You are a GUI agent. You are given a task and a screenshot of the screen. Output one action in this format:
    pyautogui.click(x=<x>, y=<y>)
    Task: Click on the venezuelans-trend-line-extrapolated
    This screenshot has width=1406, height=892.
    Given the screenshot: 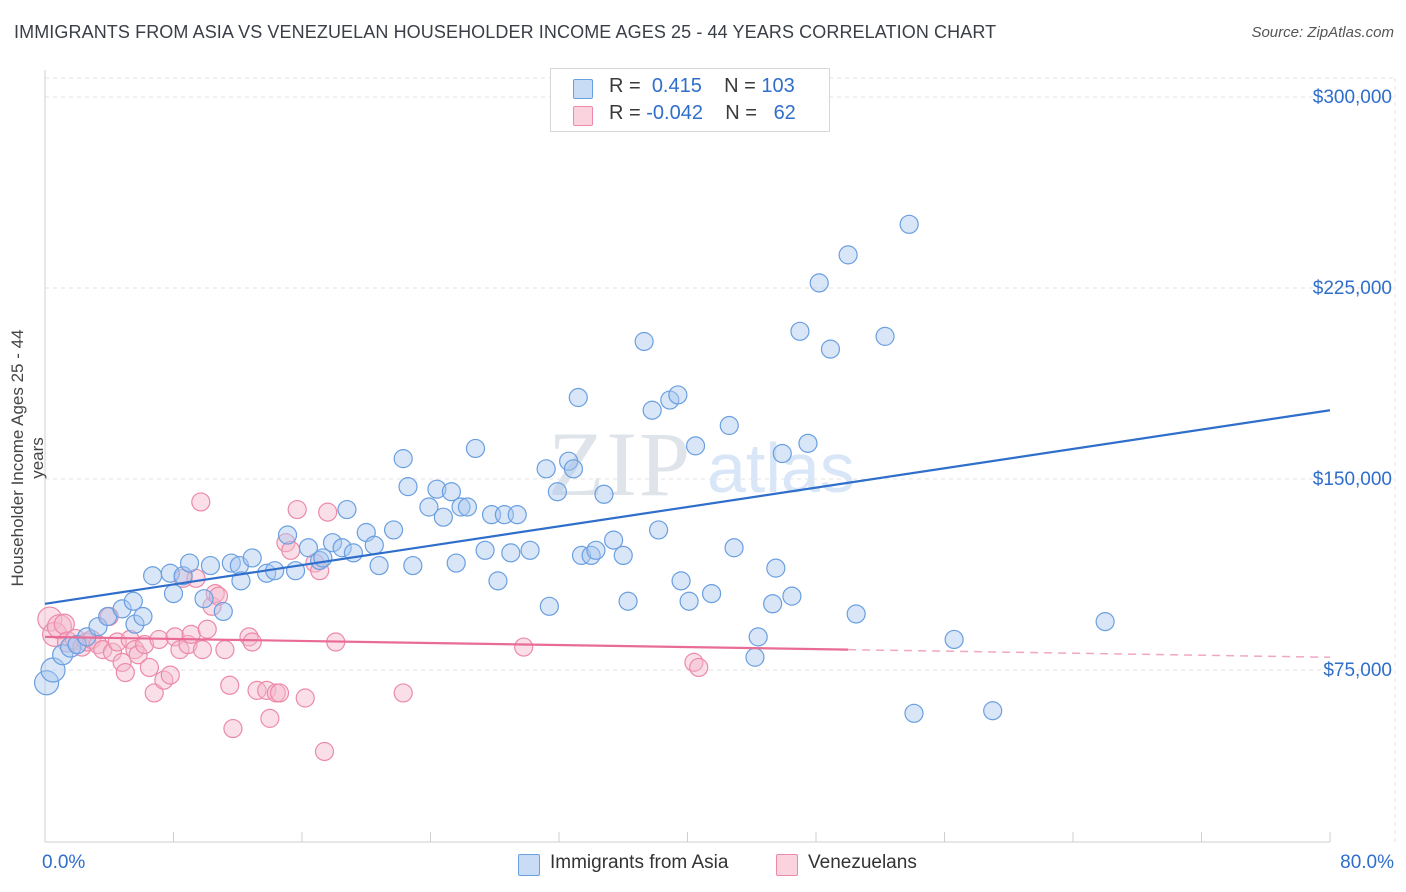 What is the action you would take?
    pyautogui.click(x=1089, y=653)
    